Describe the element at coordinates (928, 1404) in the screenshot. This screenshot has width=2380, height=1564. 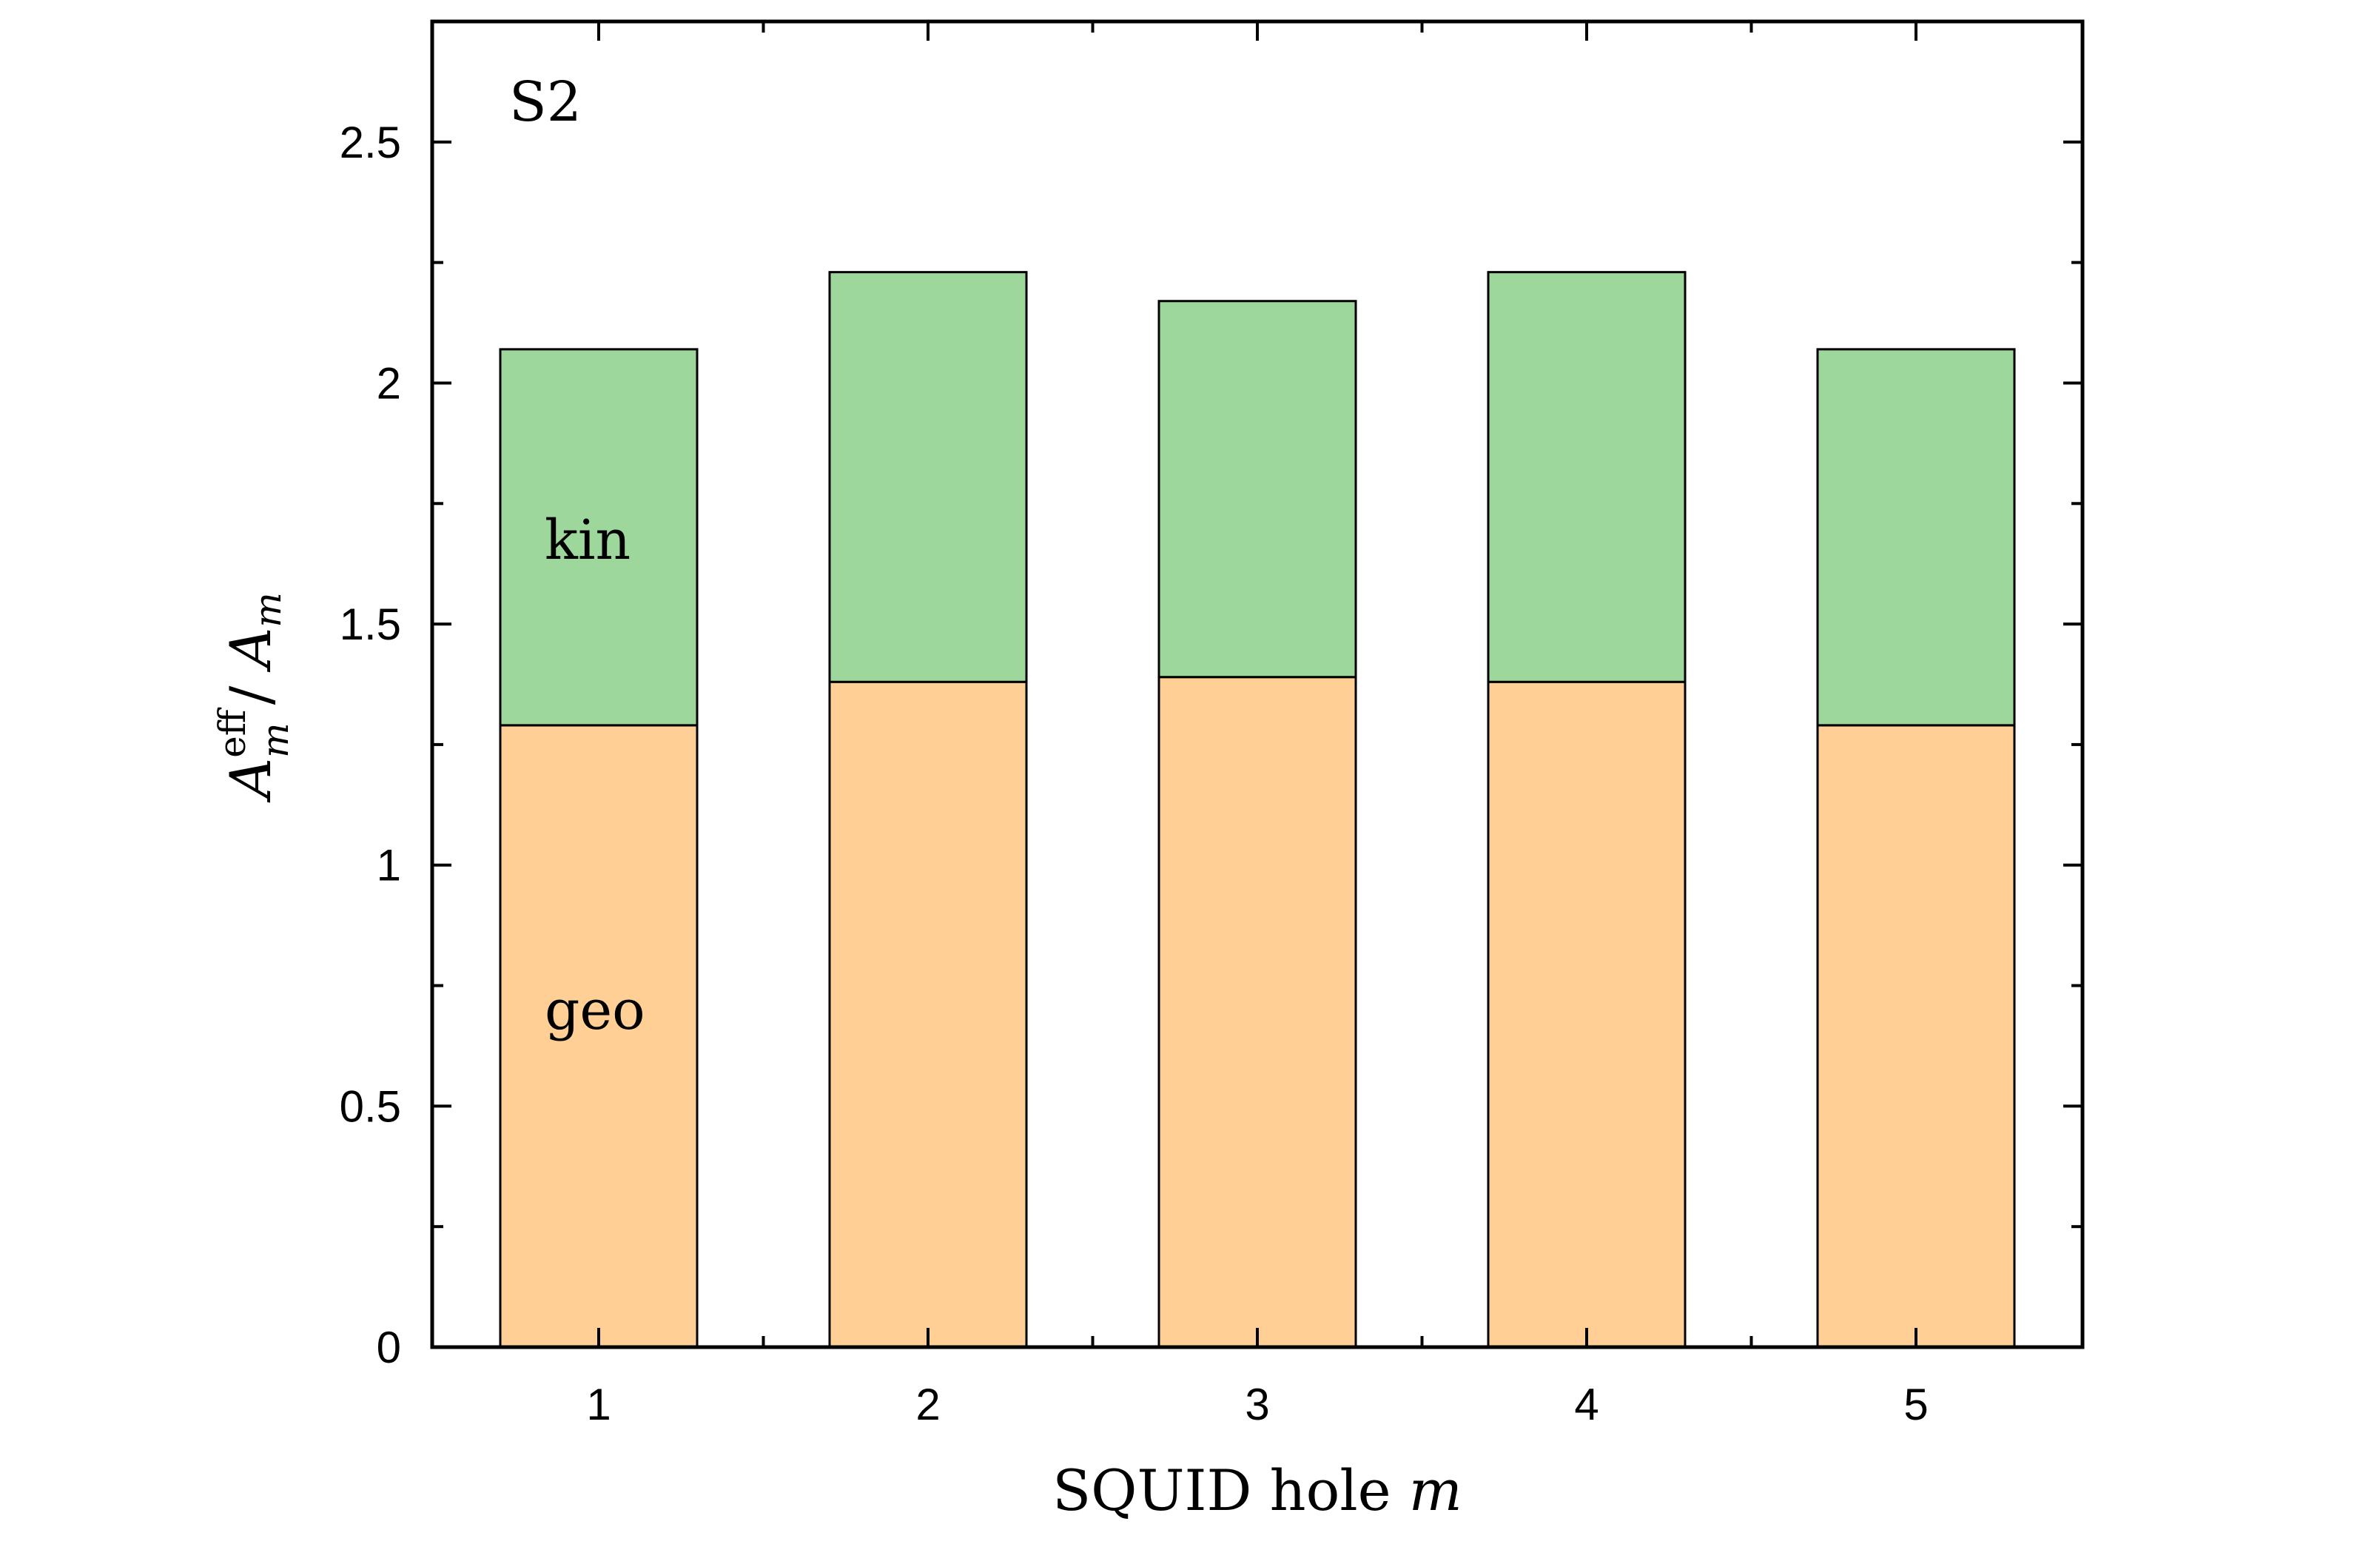
I see `x-tick-label: 2` at that location.